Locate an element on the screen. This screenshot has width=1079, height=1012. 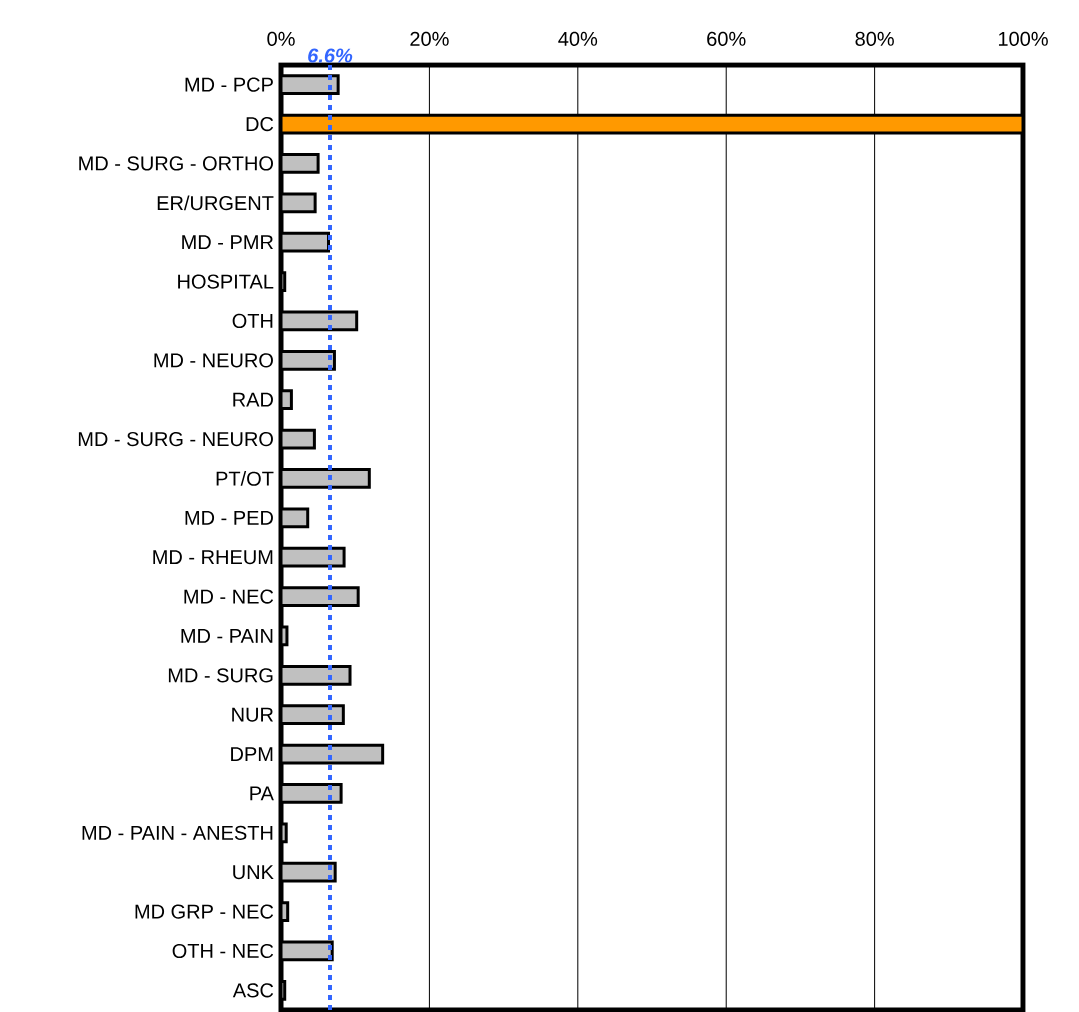
y-tick-label: MD - PMR is located at coordinates (227, 242).